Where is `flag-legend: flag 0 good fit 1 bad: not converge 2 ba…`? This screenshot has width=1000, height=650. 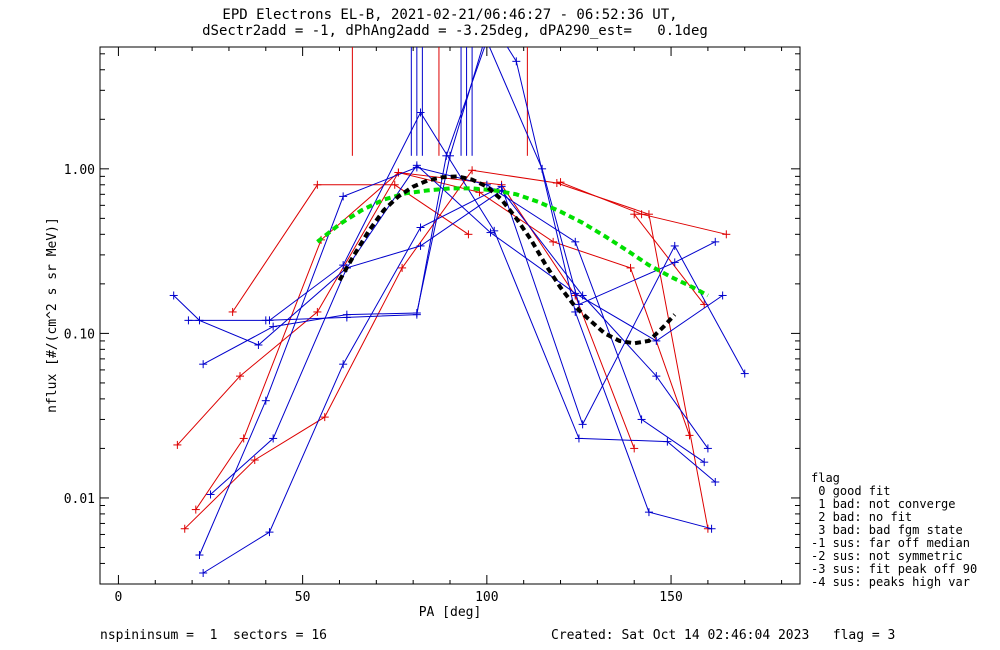 flag-legend: flag 0 good fit 1 bad: not converge 2 ba… is located at coordinates (894, 530).